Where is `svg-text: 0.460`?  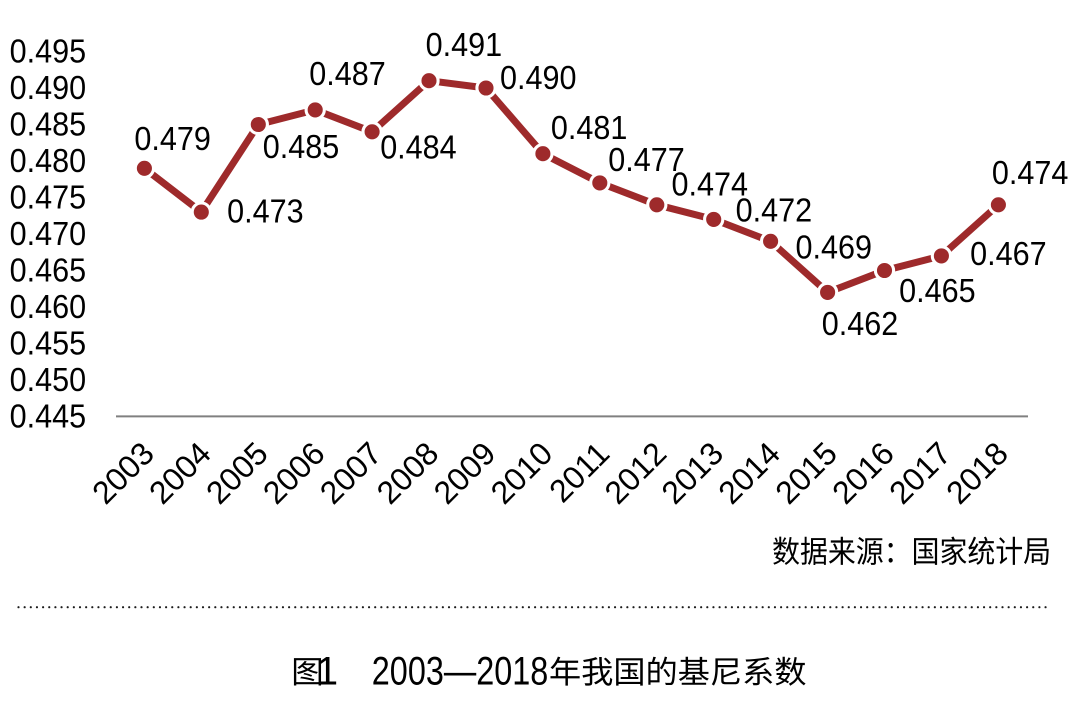 svg-text: 0.460 is located at coordinates (48, 306).